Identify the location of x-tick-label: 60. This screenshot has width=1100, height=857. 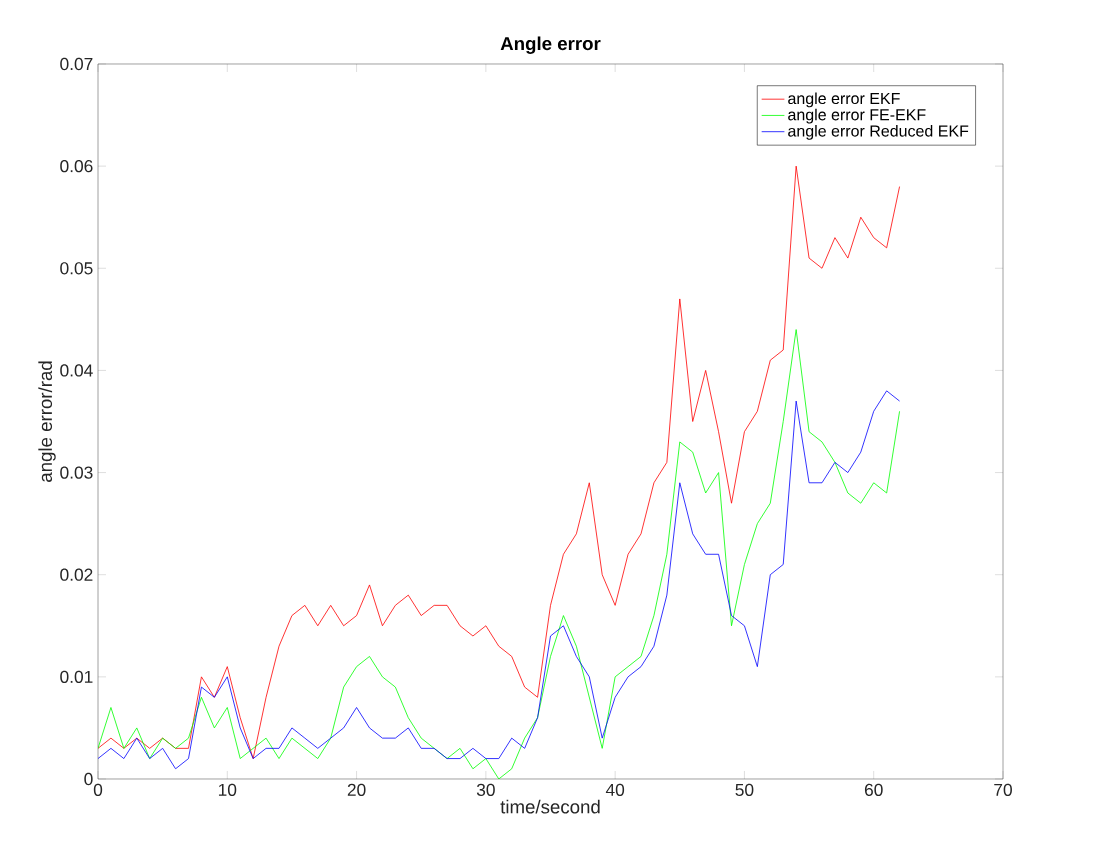
(873, 789).